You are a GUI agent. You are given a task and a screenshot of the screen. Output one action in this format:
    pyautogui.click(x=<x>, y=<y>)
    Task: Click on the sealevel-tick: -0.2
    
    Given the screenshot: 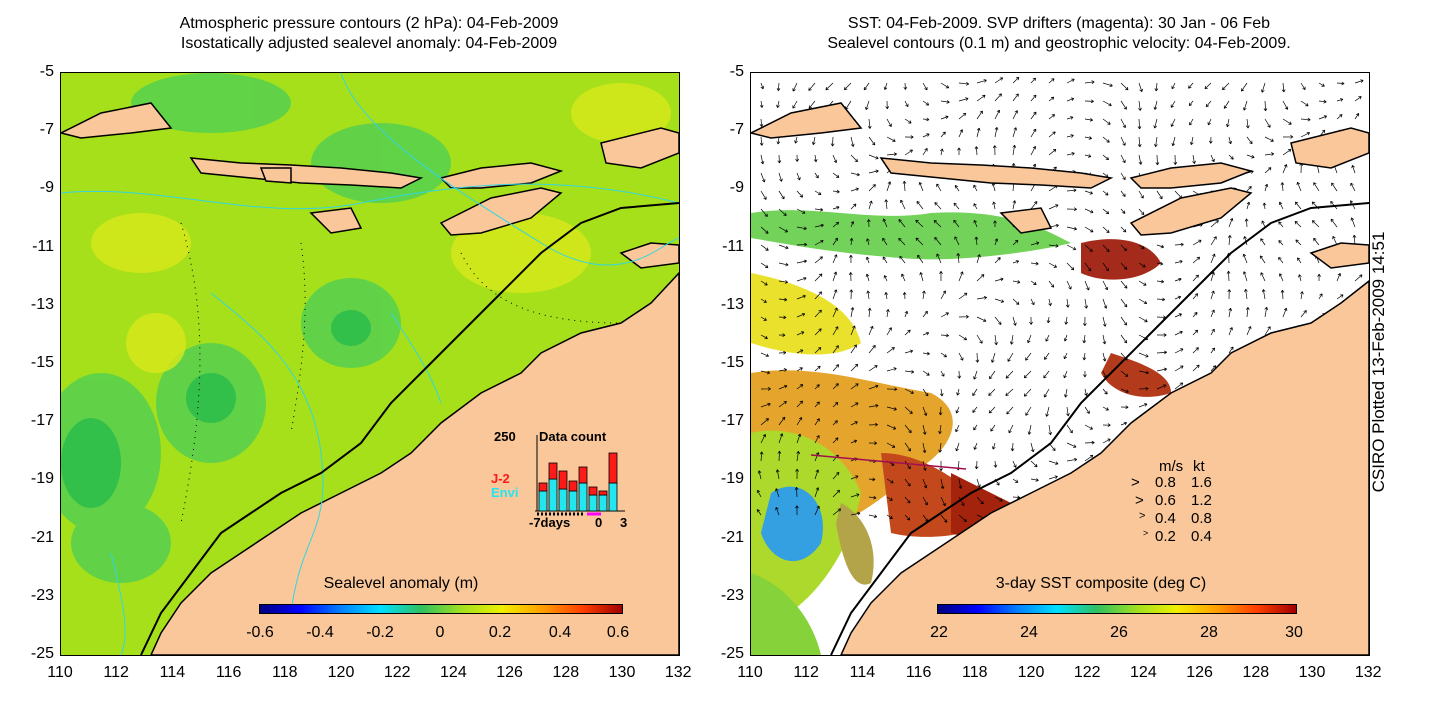 What is the action you would take?
    pyautogui.click(x=380, y=632)
    